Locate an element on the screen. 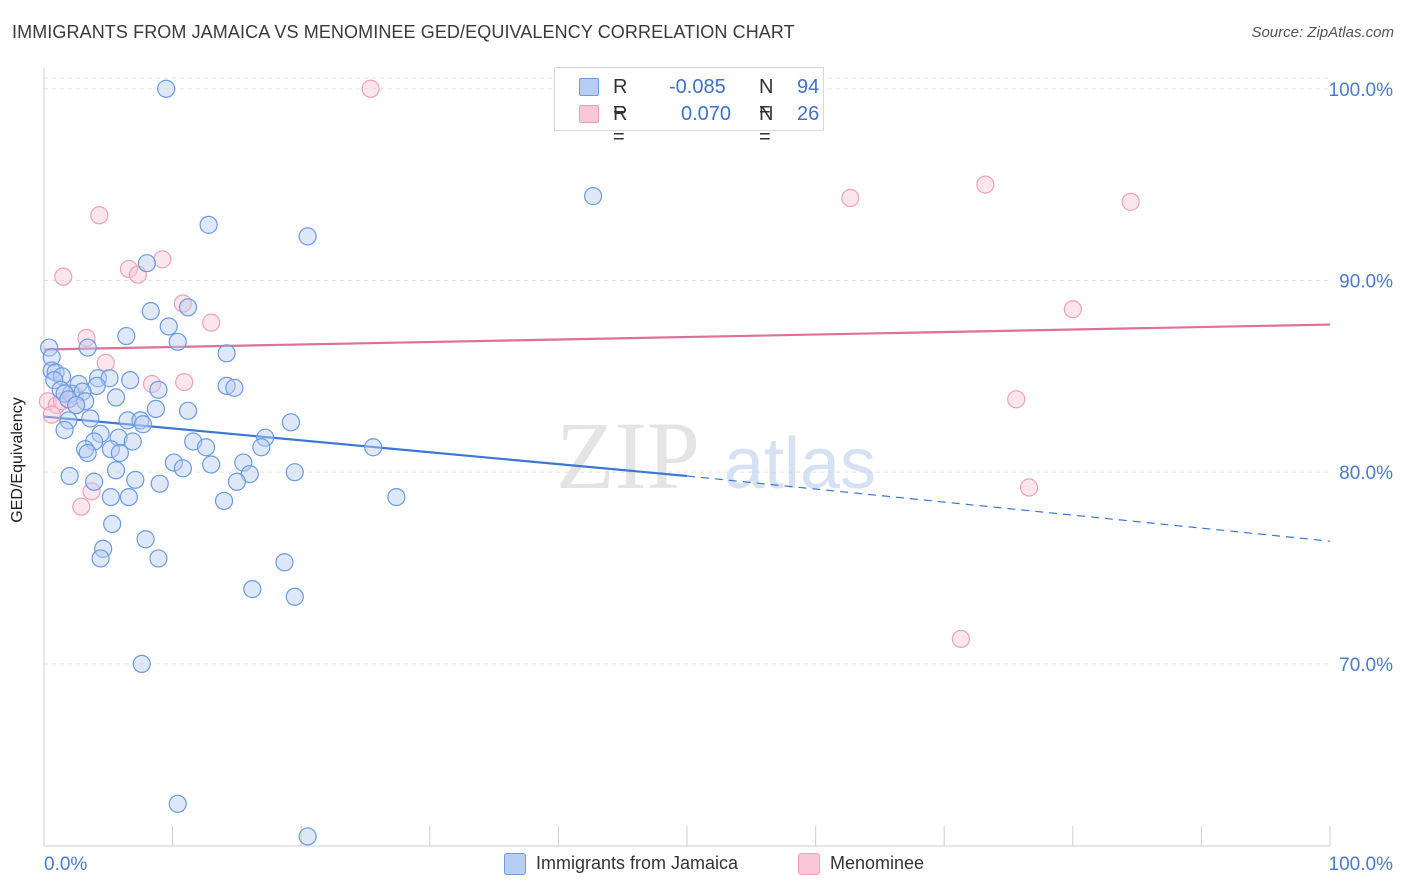 The image size is (1406, 892). y-tick-label: 100.0% is located at coordinates (1361, 90).